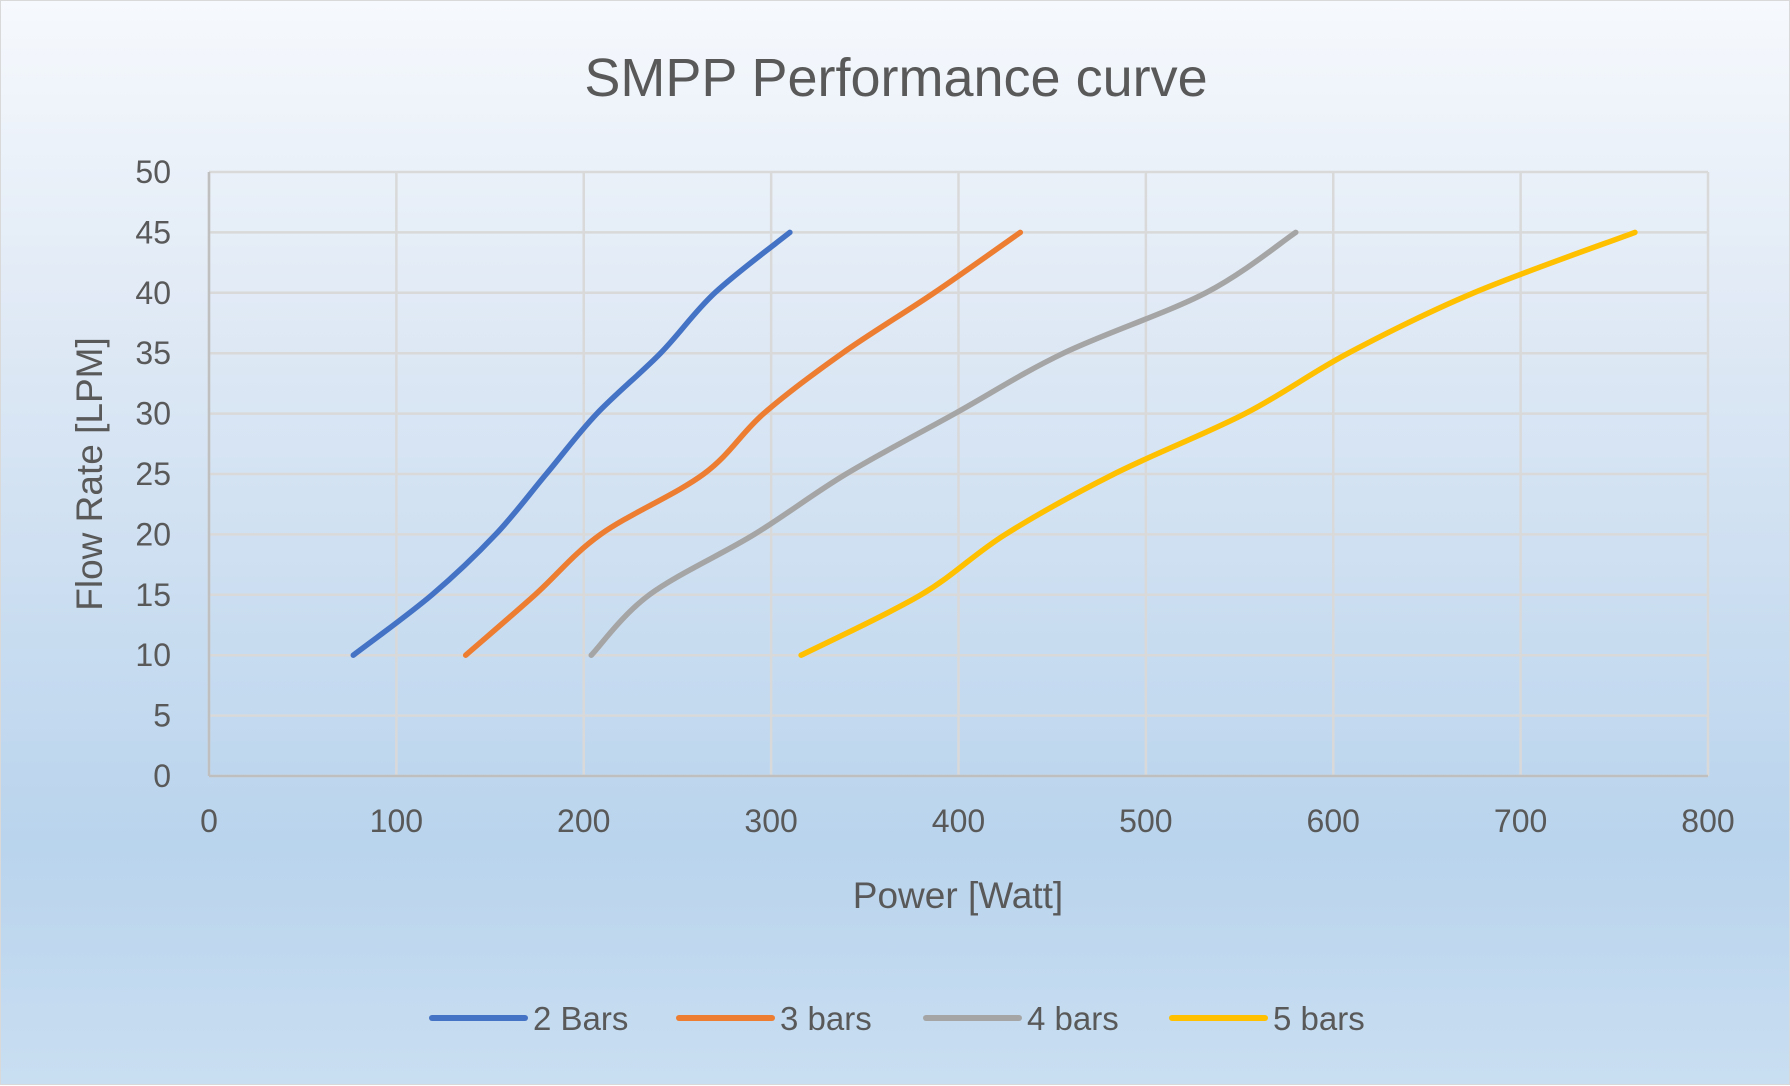 This screenshot has height=1086, width=1790. What do you see at coordinates (583, 821) in the screenshot?
I see `x-tick-label: 200` at bounding box center [583, 821].